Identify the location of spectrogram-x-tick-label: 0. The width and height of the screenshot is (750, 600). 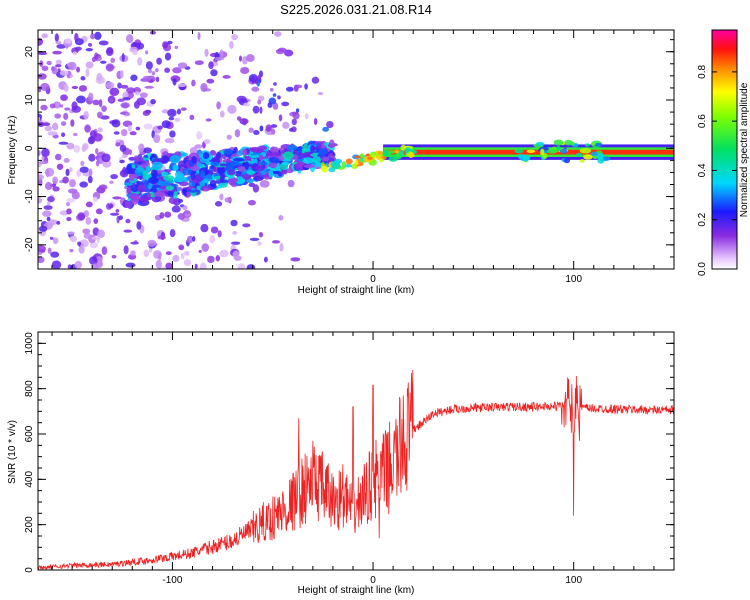
(373, 279).